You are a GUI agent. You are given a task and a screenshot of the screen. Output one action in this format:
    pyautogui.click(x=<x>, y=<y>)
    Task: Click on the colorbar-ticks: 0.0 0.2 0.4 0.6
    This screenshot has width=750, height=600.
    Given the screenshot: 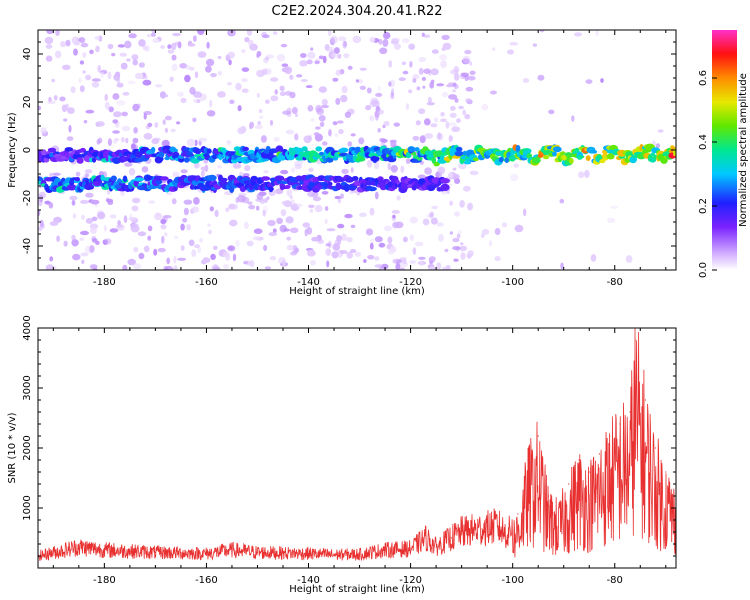 What is the action you would take?
    pyautogui.click(x=707, y=174)
    